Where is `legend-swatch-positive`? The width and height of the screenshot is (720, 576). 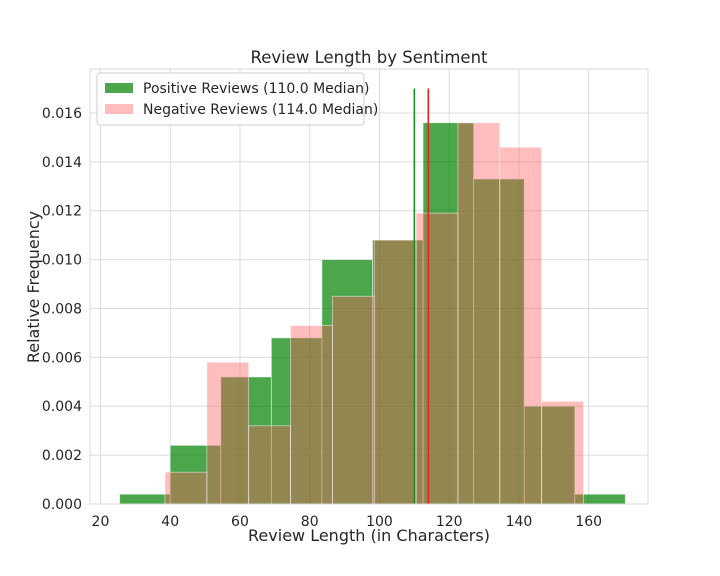 legend-swatch-positive is located at coordinates (119, 88).